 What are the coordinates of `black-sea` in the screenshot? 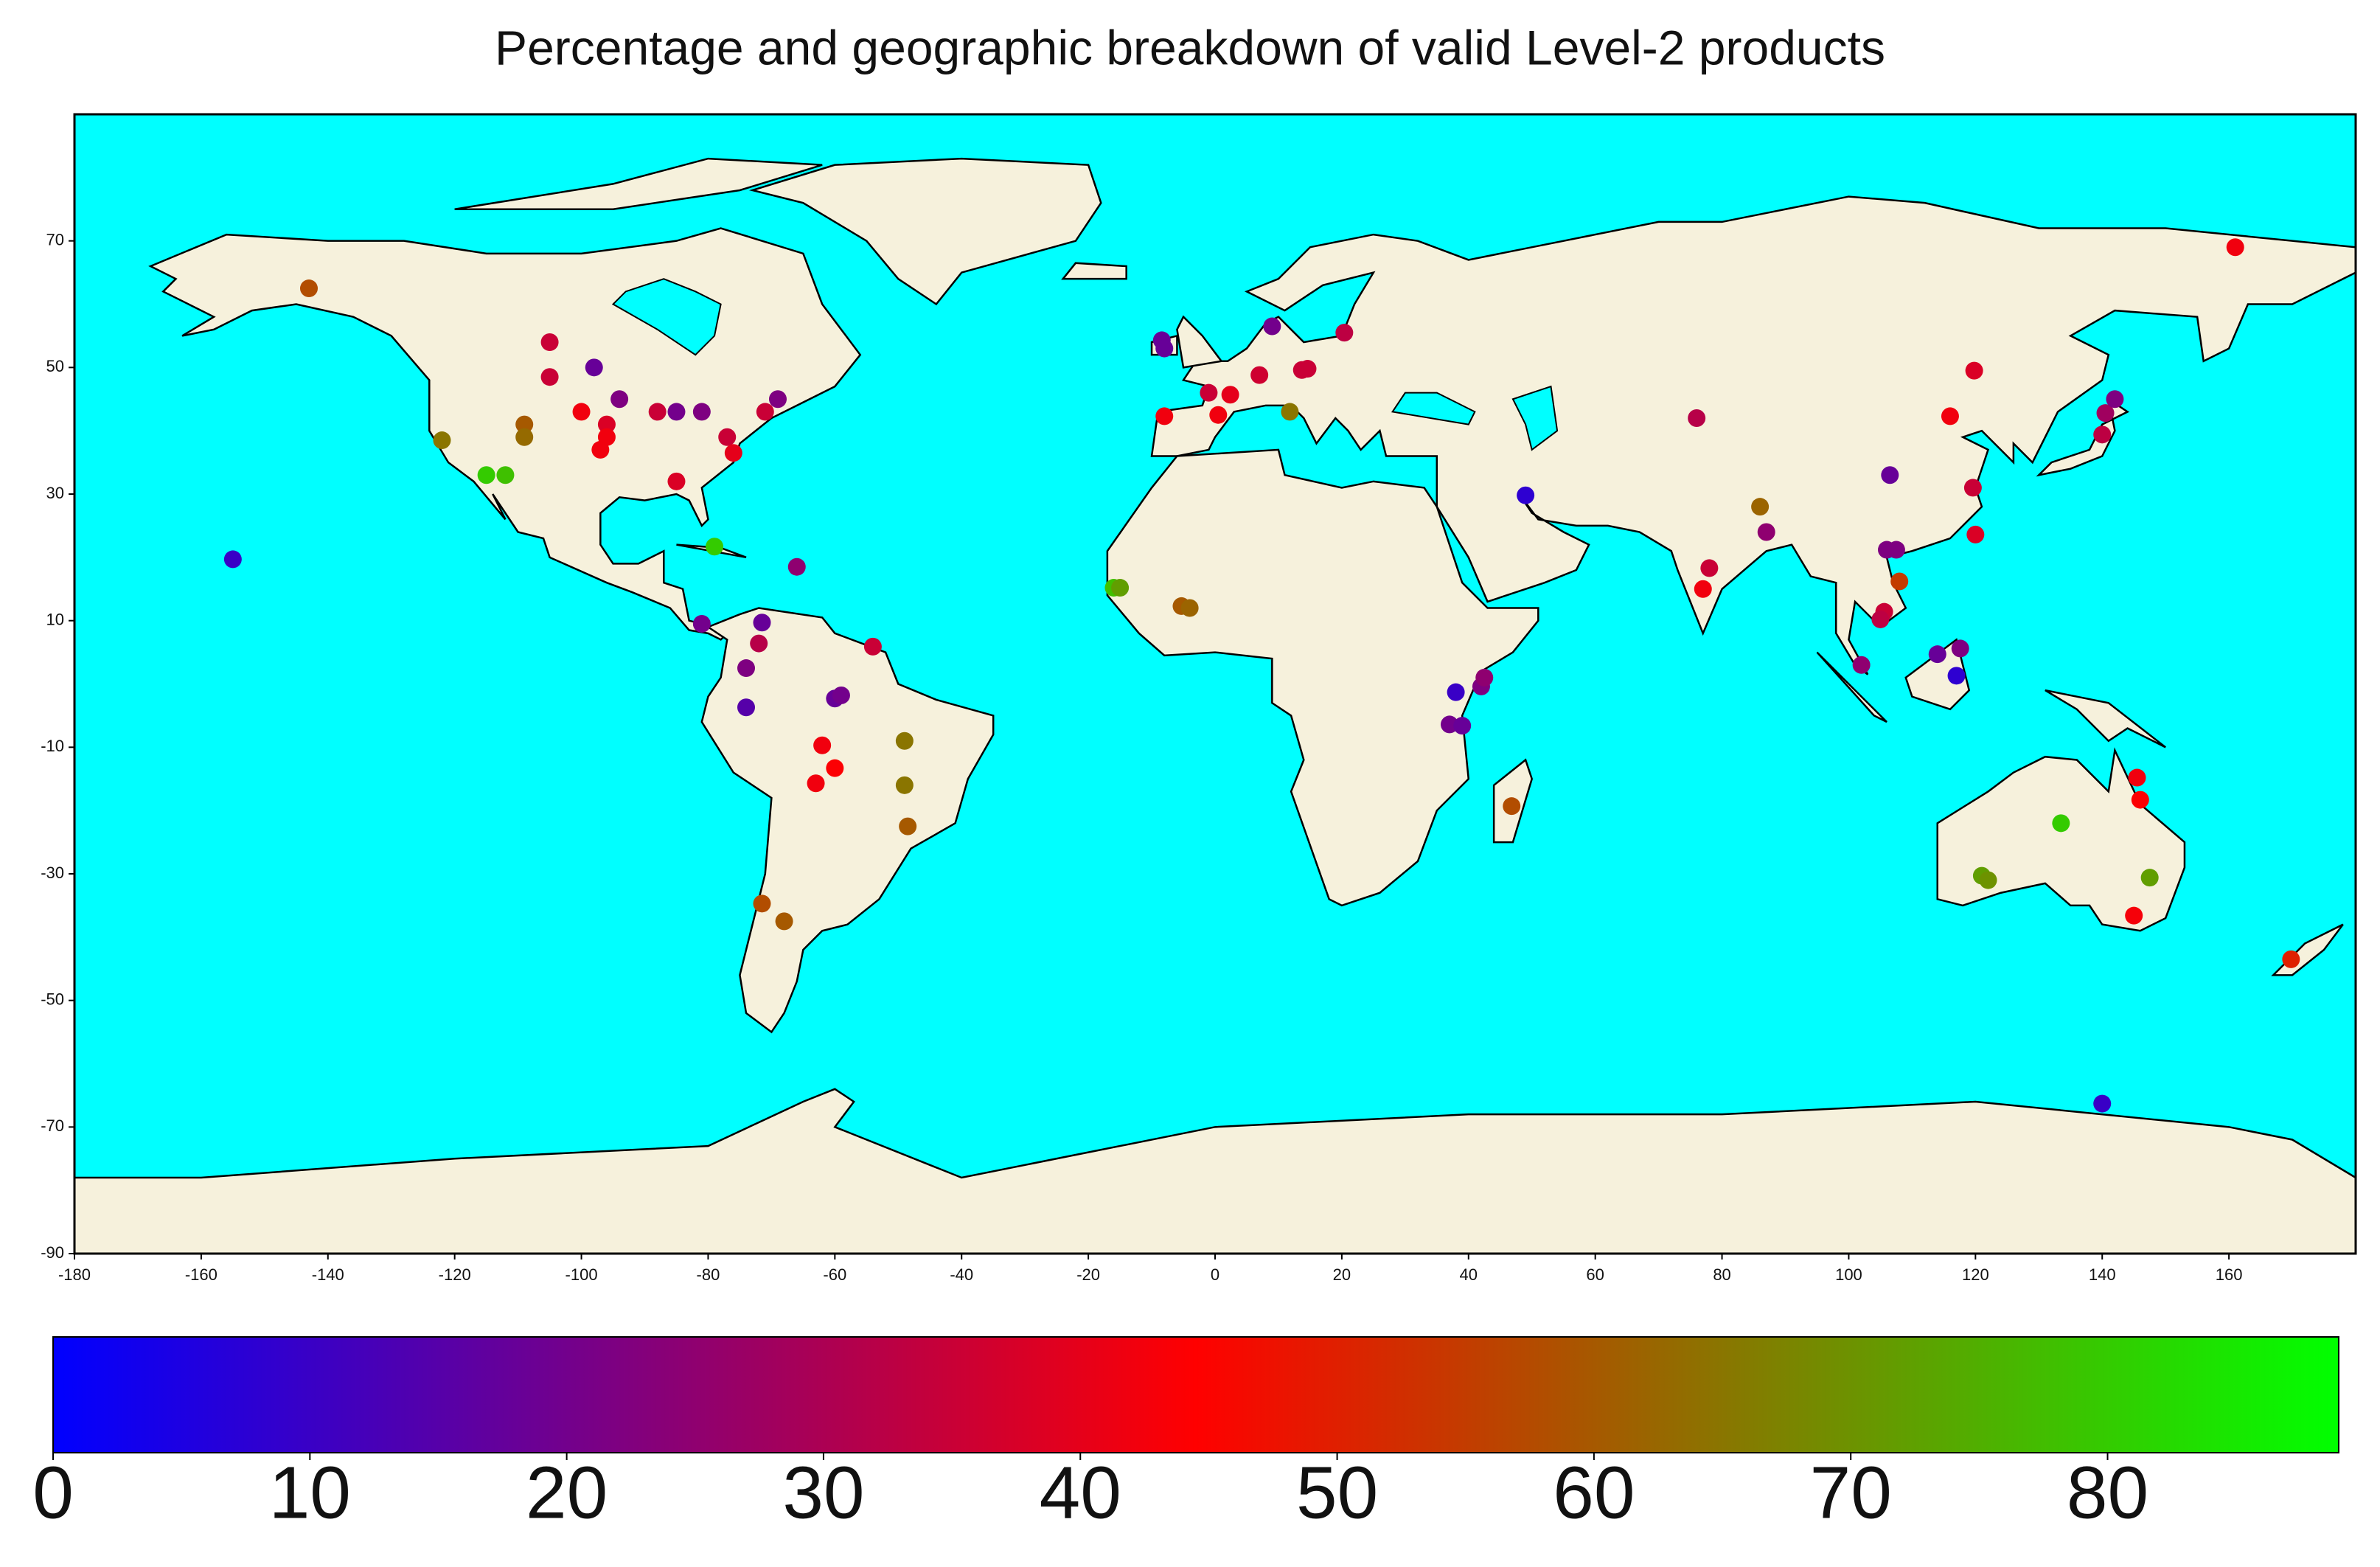 It's located at (1434, 409).